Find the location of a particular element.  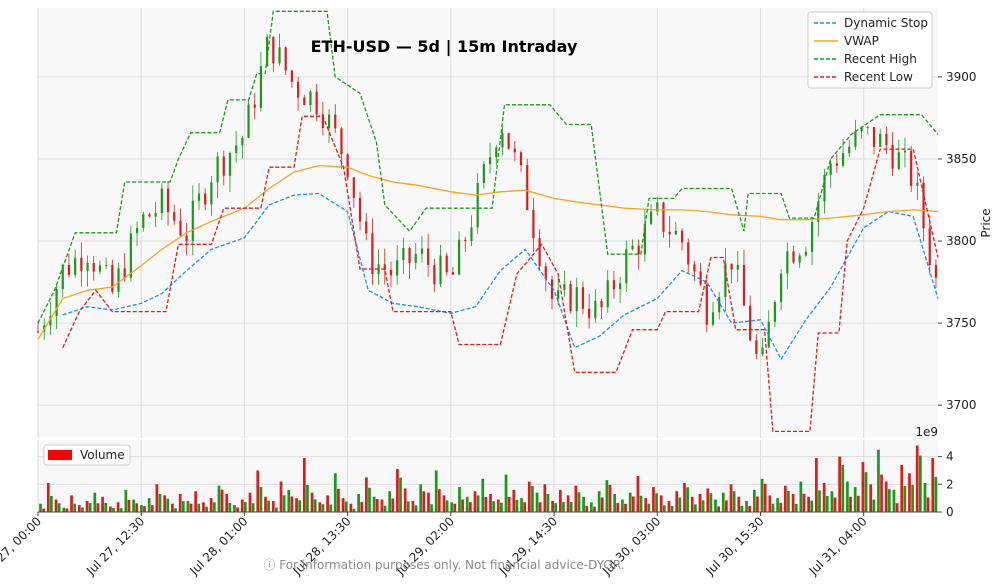

legend-label-recent-low: Recent Low is located at coordinates (878, 77).